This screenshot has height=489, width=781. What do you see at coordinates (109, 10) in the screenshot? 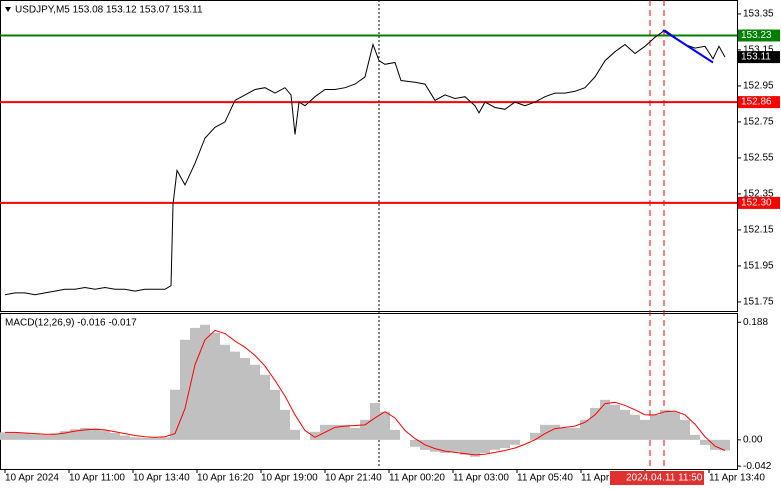
I see `chart-title: USDJPY,M5 153.08 153.12 153.07 153.11` at bounding box center [109, 10].